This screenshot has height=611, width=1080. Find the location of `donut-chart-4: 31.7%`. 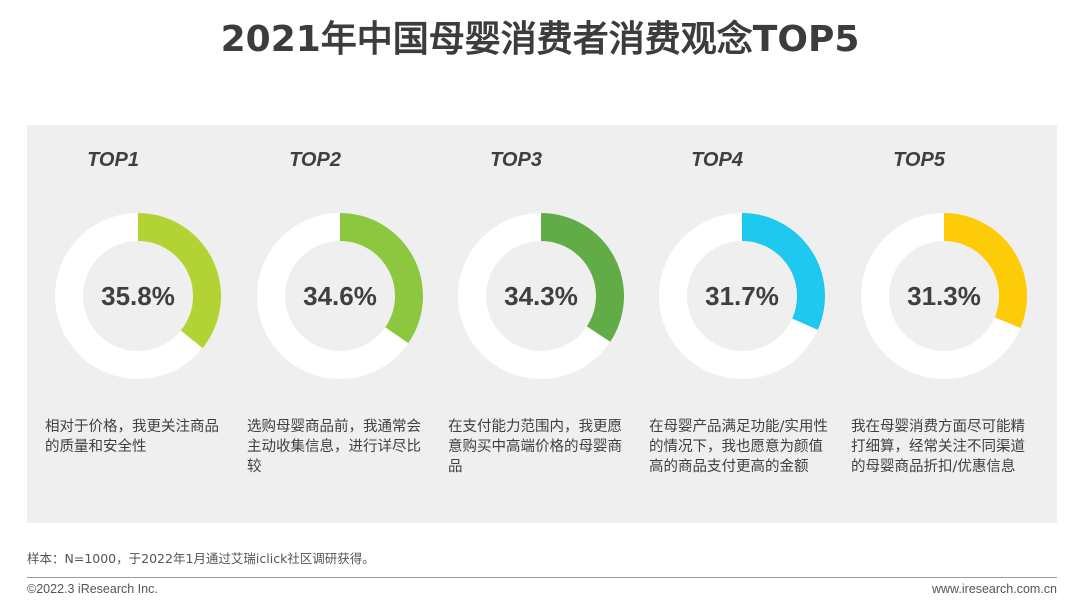

donut-chart-4: 31.7% is located at coordinates (742, 296).